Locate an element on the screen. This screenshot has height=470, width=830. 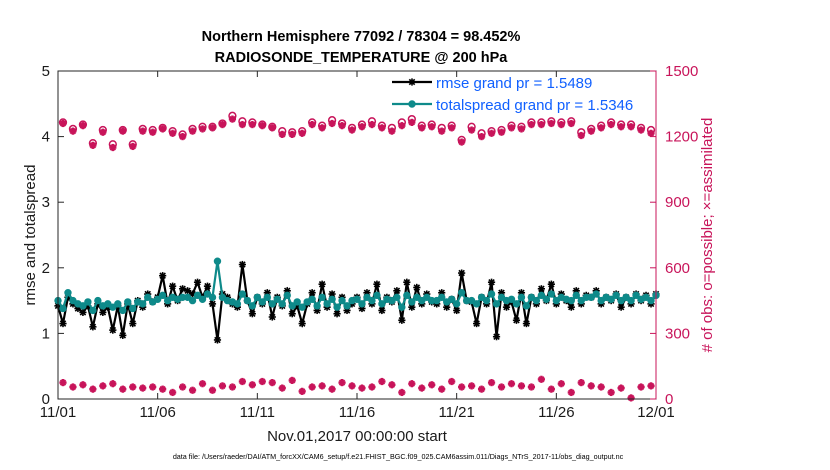
y-tick-label: 1 is located at coordinates (46, 333).